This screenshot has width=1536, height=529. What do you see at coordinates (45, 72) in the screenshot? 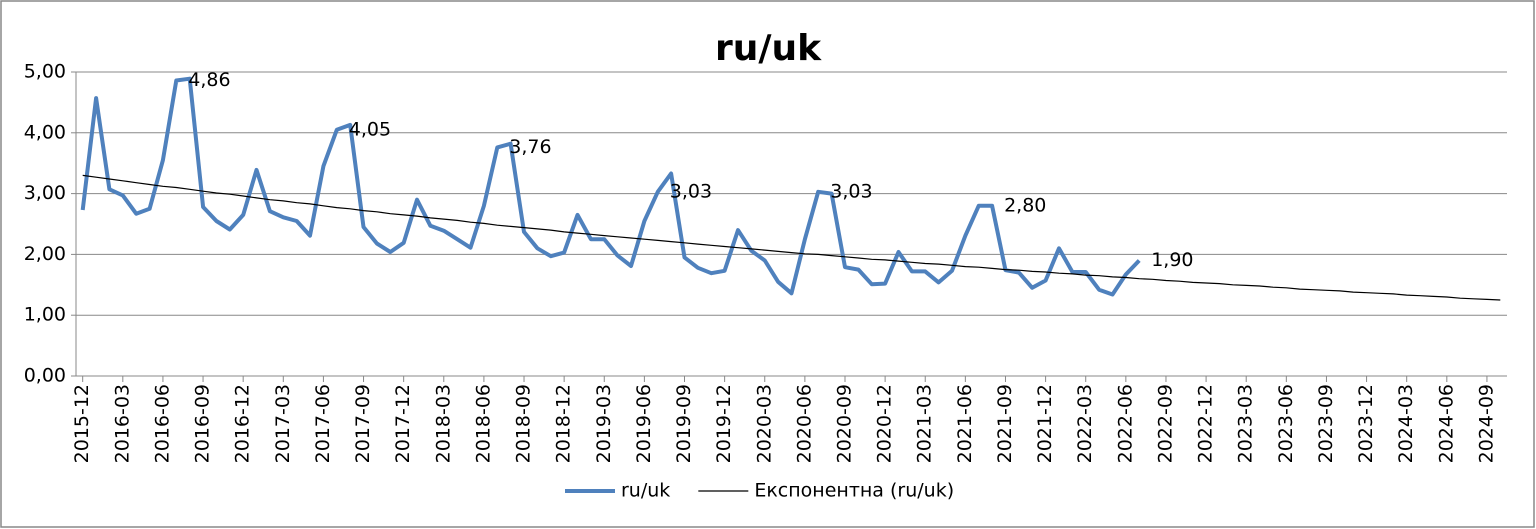
I see `y-tick-label: 5,00` at bounding box center [45, 72].